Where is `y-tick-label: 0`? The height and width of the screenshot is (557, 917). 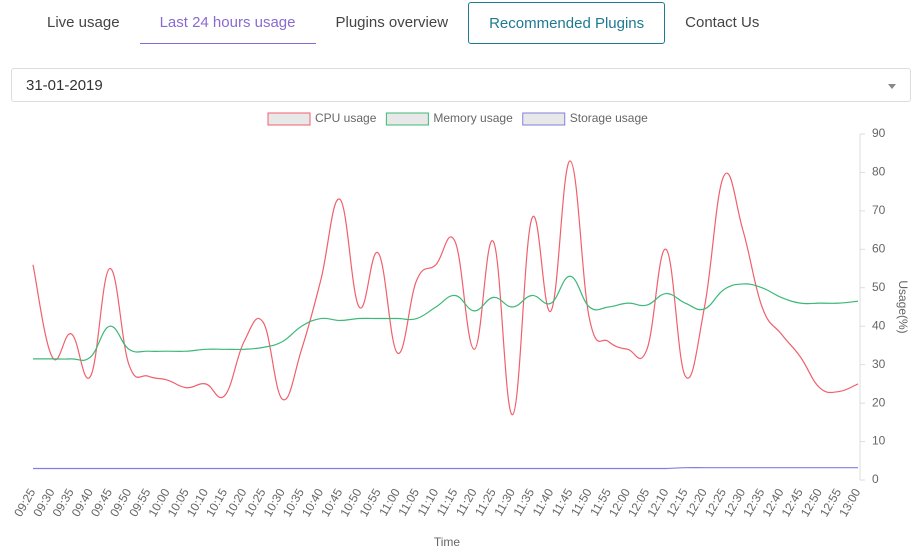
y-tick-label: 0 is located at coordinates (875, 479).